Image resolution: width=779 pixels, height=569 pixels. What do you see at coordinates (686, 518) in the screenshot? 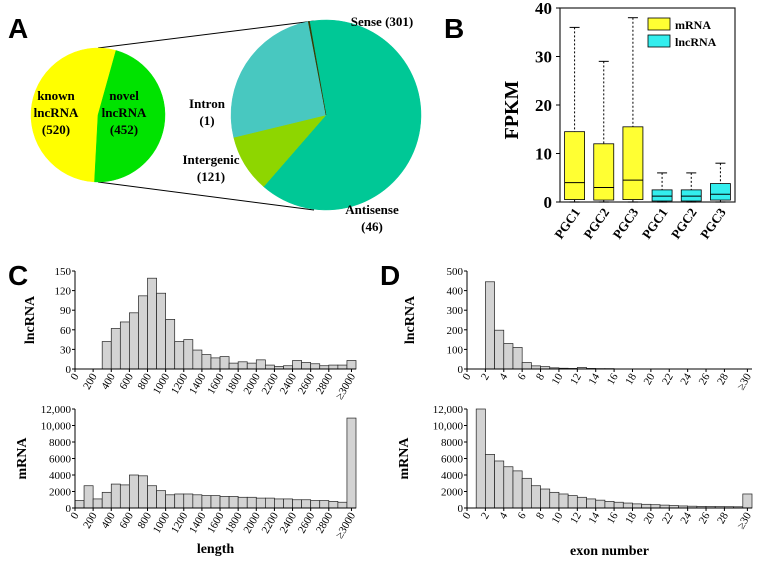
I see `hist-x-tick-label: 24` at bounding box center [686, 518].